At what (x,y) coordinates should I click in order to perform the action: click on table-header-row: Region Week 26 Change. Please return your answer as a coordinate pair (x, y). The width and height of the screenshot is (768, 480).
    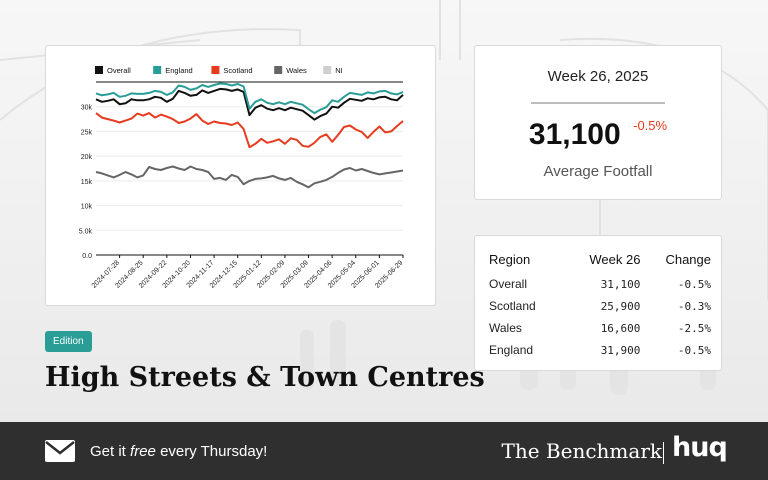
    Looking at the image, I should click on (600, 263).